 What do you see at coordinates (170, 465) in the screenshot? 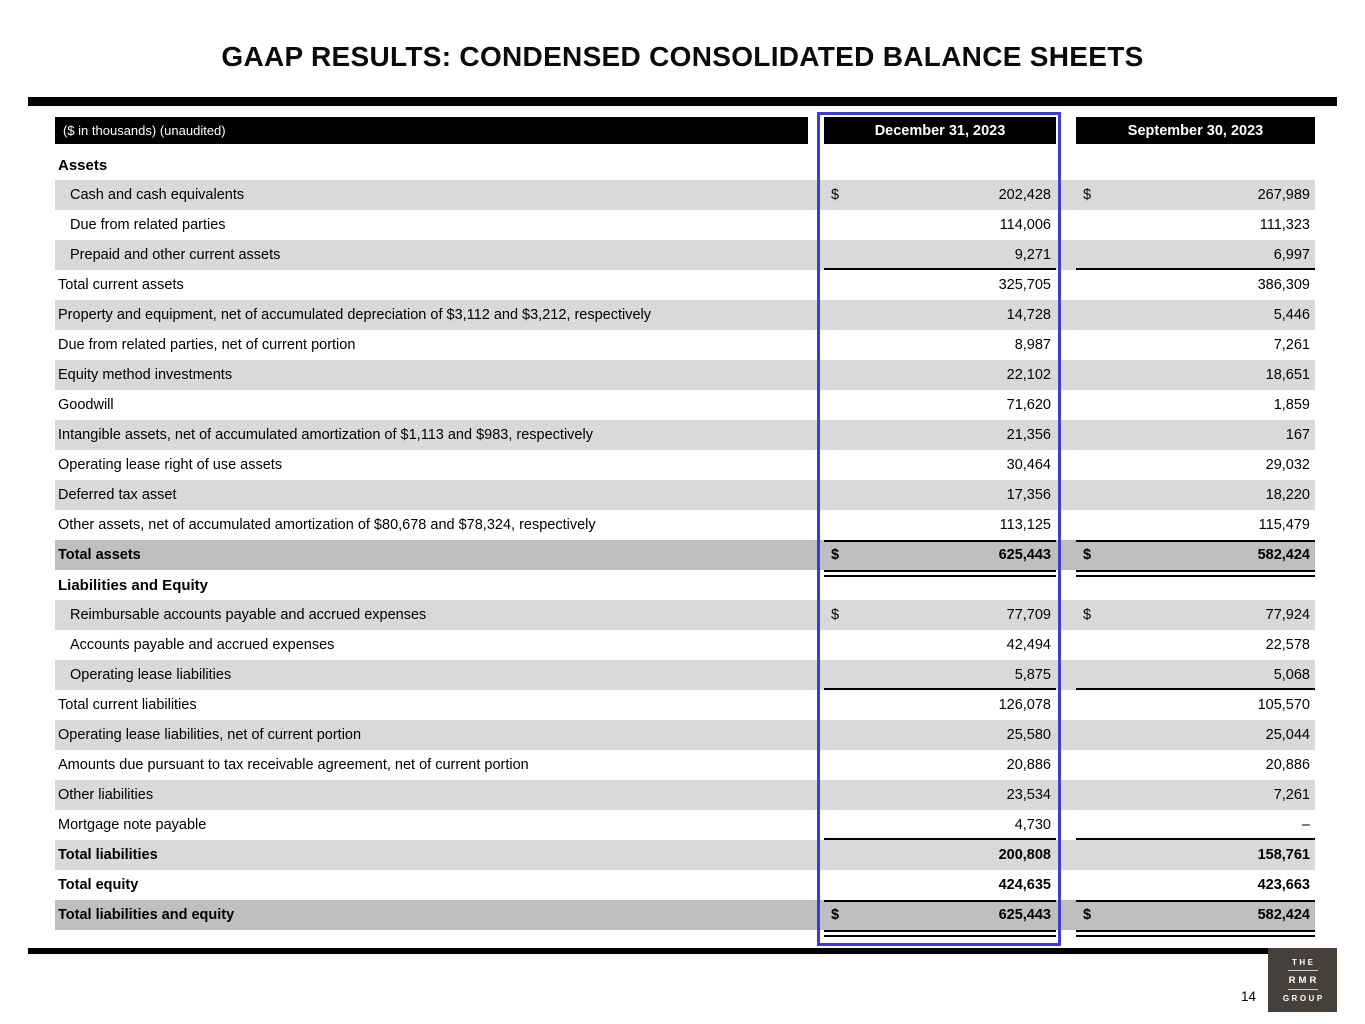
I see `row-label: Operating lease right of use assets` at bounding box center [170, 465].